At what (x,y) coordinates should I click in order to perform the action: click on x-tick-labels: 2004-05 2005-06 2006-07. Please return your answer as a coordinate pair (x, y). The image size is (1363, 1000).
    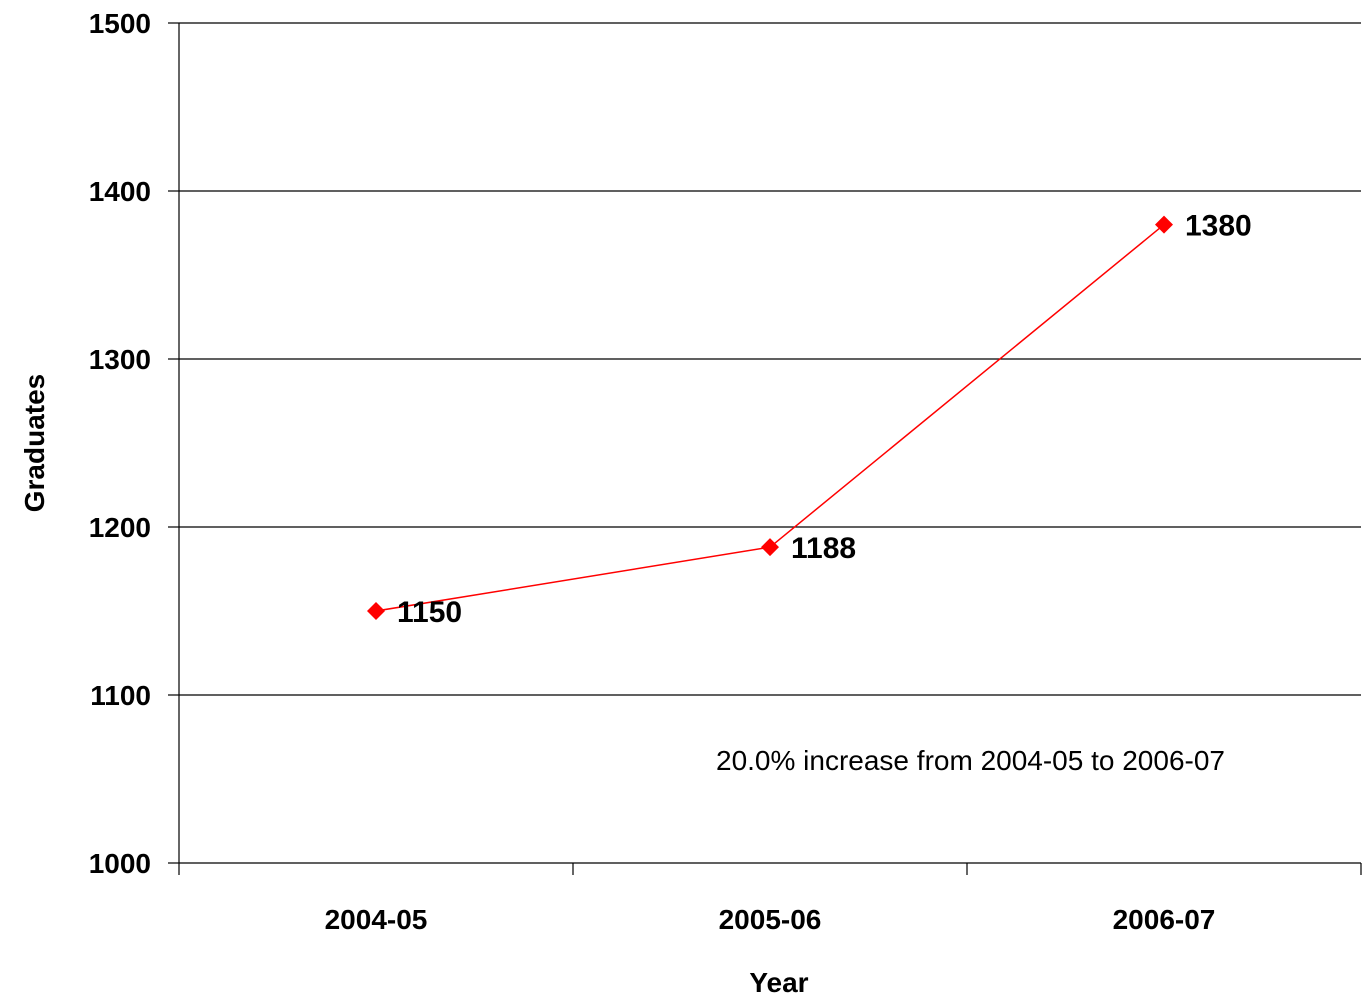
    Looking at the image, I should click on (770, 919).